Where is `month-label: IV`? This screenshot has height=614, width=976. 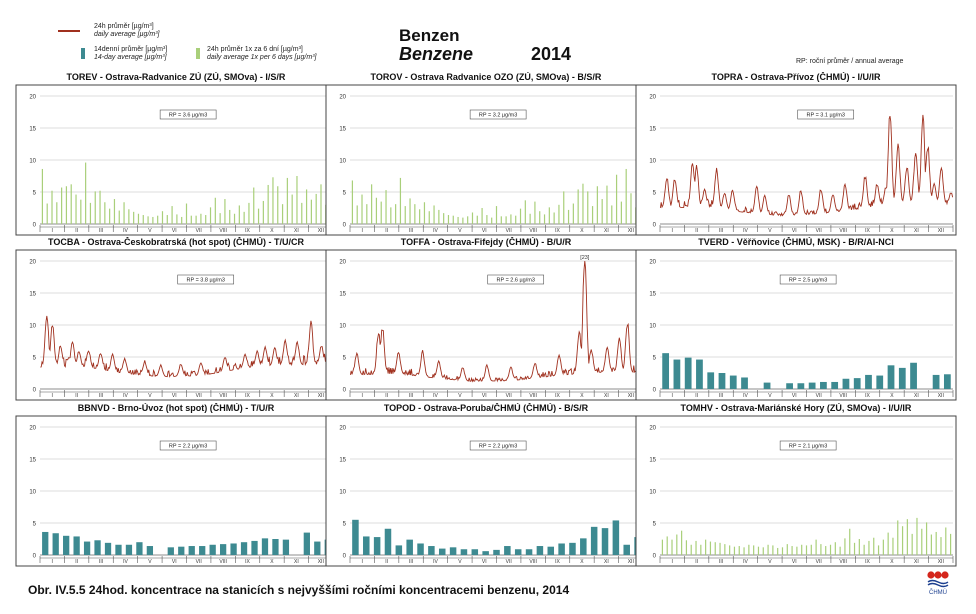
month-label: IV is located at coordinates (435, 562).